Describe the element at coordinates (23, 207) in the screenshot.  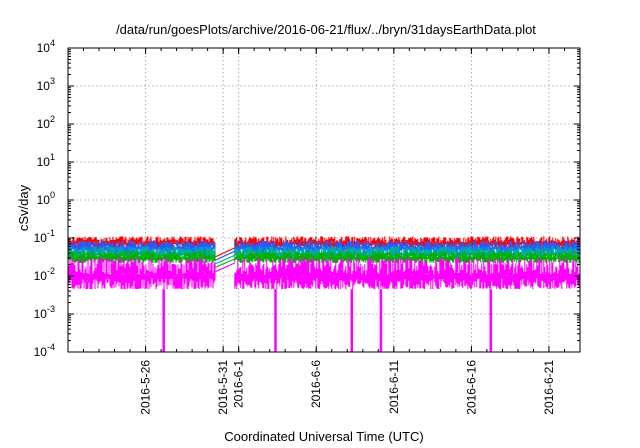
I see `y-axis-title: cSv/day` at that location.